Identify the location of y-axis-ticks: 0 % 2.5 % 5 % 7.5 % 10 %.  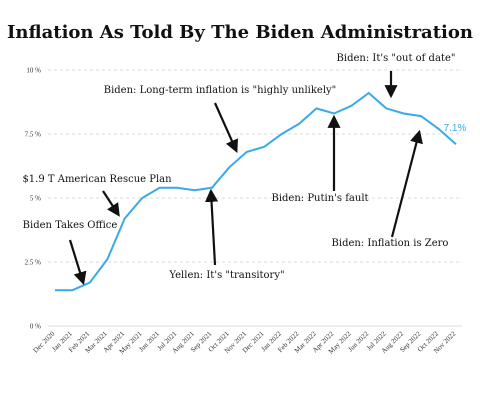
(33, 199).